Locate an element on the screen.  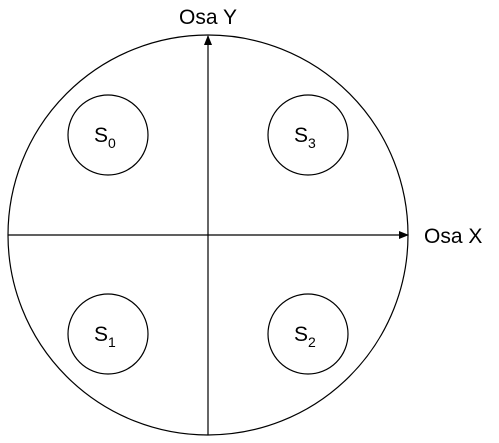
sensor-s0-label: S0 is located at coordinates (105, 137).